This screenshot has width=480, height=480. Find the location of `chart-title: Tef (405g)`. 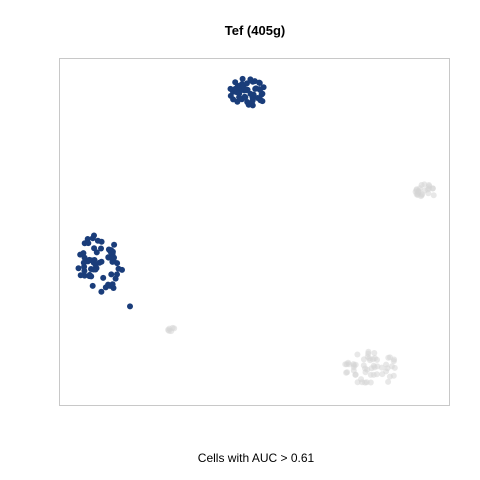

chart-title: Tef (405g) is located at coordinates (255, 30).